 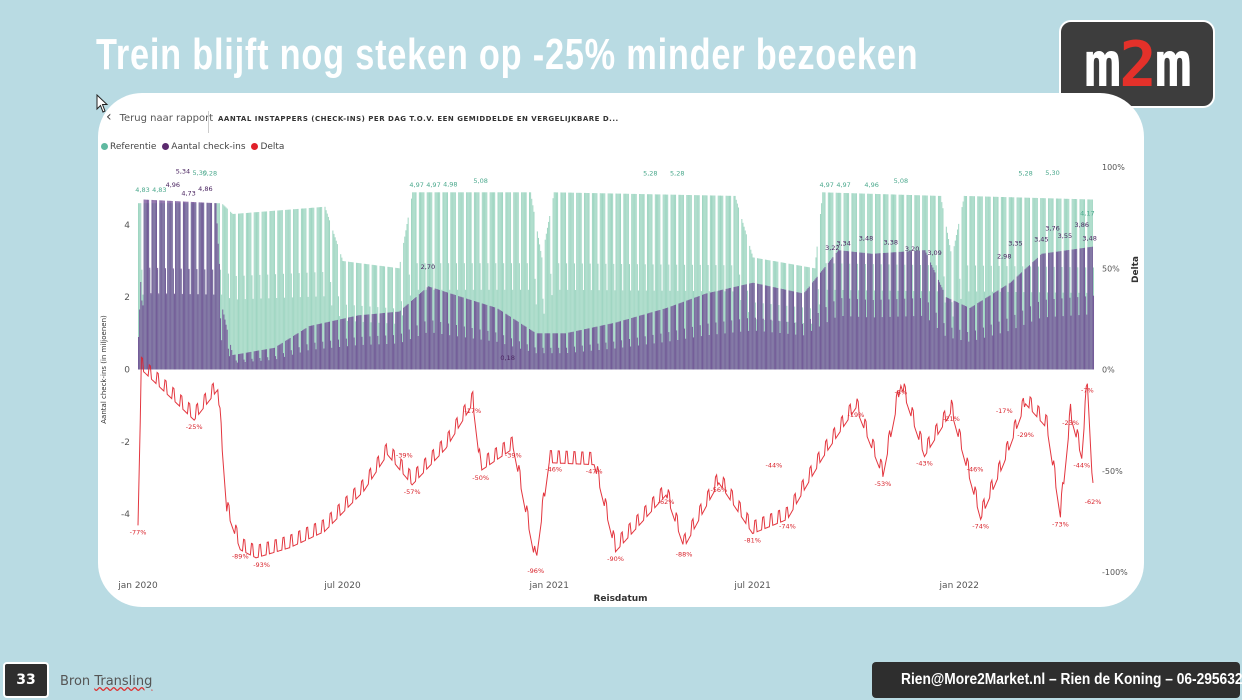 What do you see at coordinates (774, 466) in the screenshot?
I see `delta-data-label: -44%` at bounding box center [774, 466].